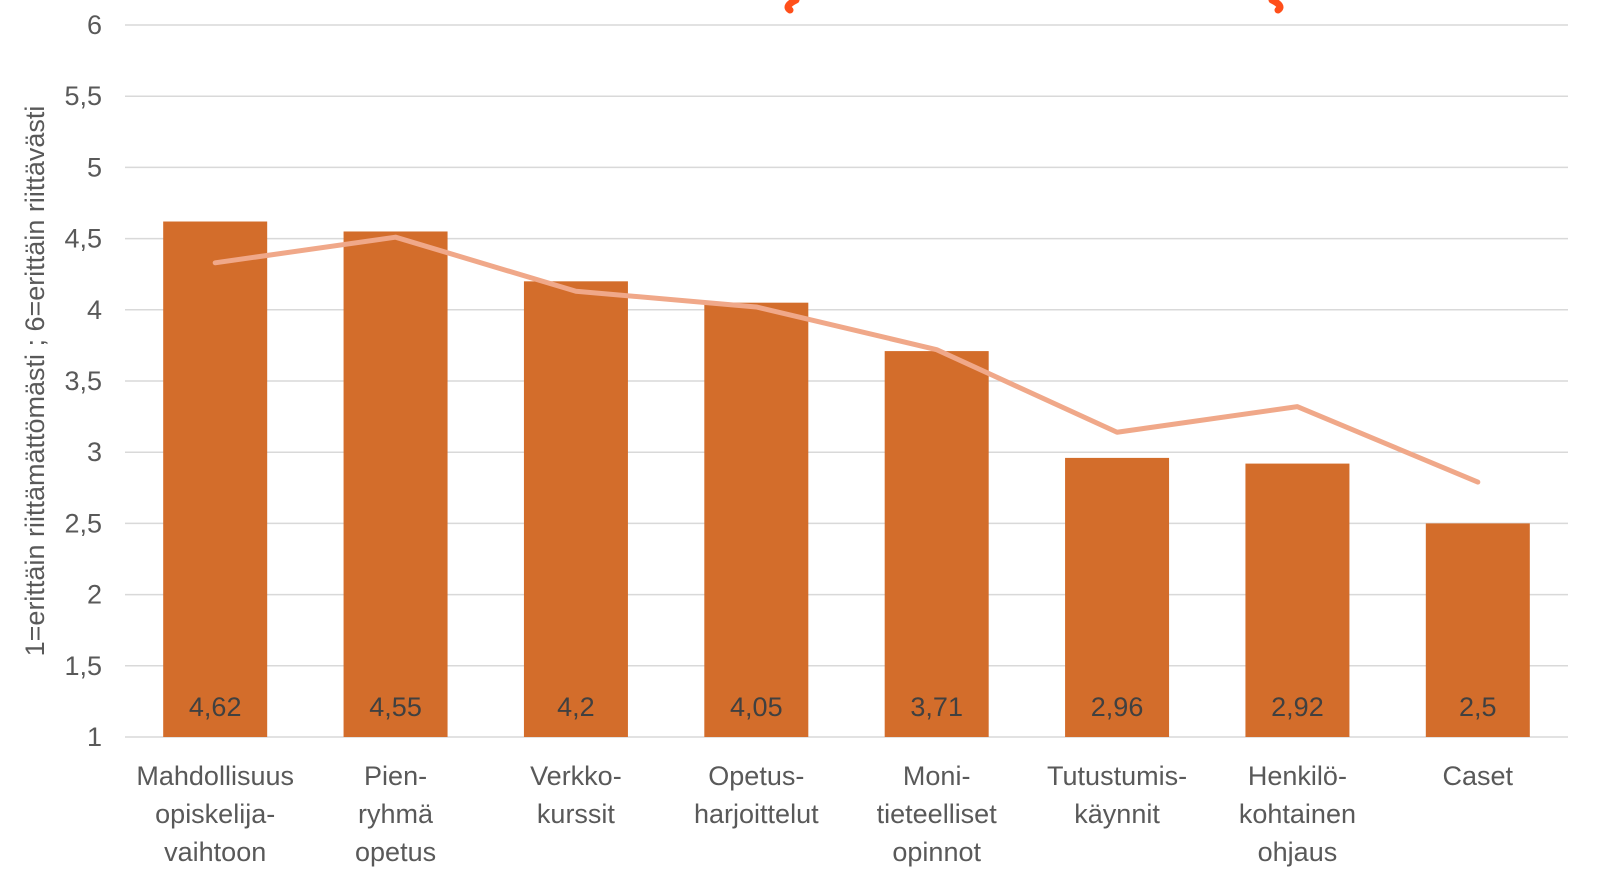  I want to click on category-label-line: Tutustumis-, so click(1117, 776).